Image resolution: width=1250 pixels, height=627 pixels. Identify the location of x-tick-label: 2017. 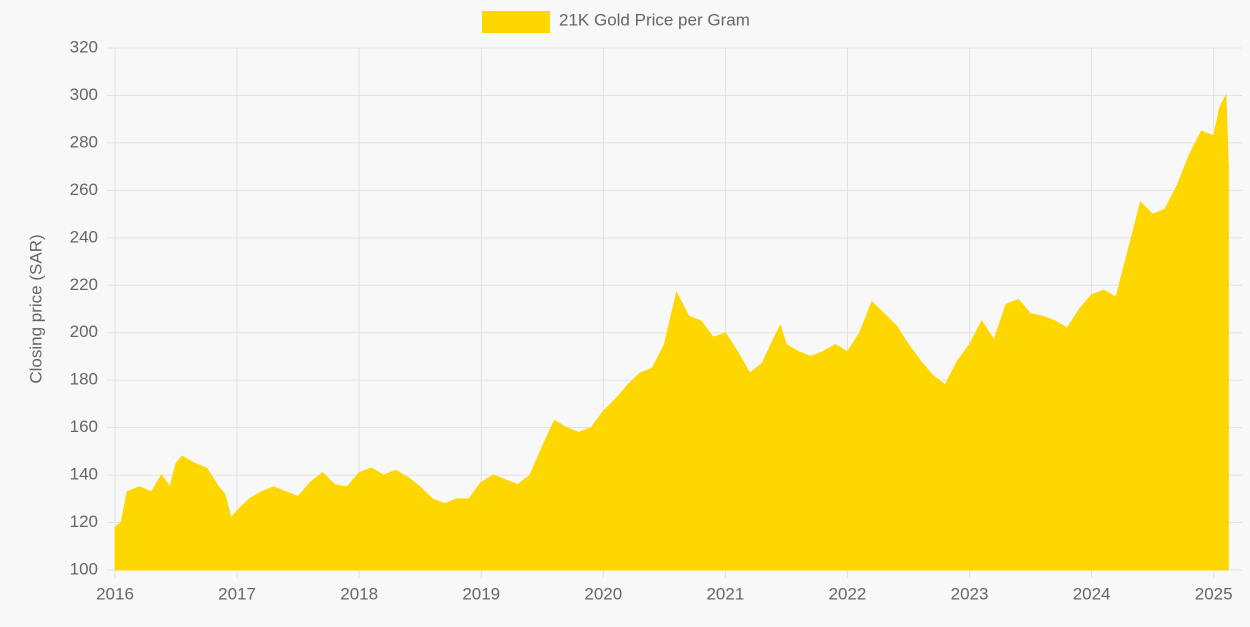
(237, 593).